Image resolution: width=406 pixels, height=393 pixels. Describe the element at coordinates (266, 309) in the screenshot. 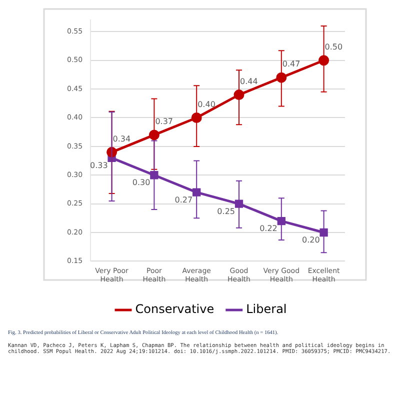

I see `legend-label: Liberal` at that location.